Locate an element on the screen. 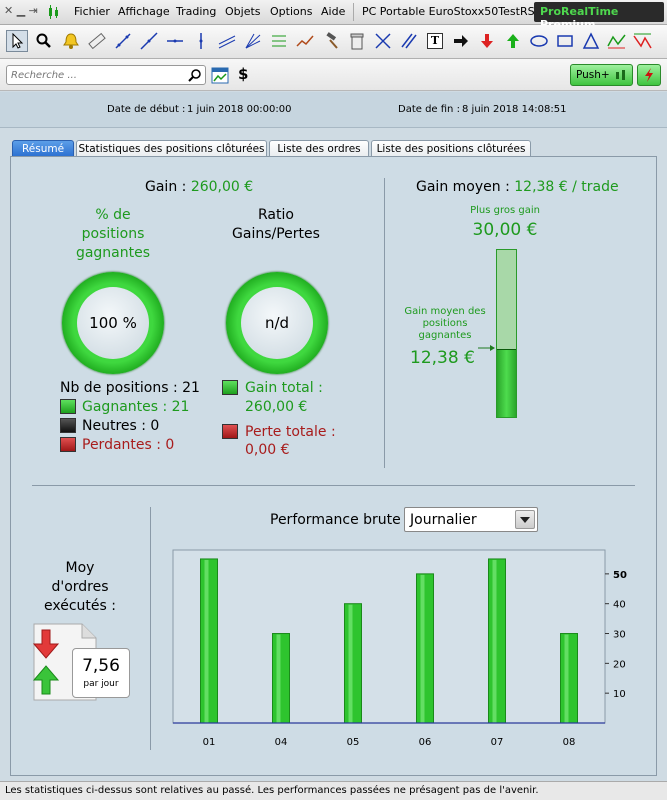 Image resolution: width=667 pixels, height=800 pixels. period-select: Journalier is located at coordinates (471, 519).